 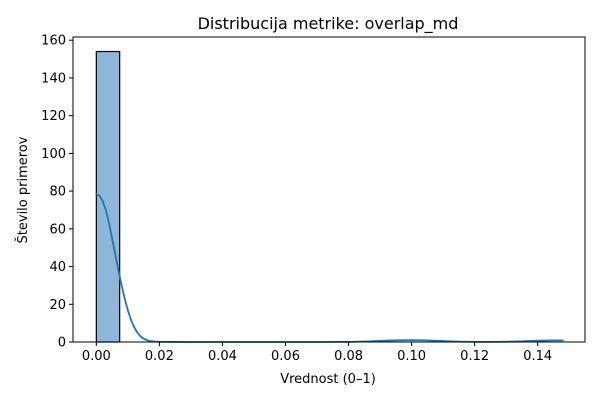 I want to click on x-tick-label: 0.06, so click(x=285, y=356).